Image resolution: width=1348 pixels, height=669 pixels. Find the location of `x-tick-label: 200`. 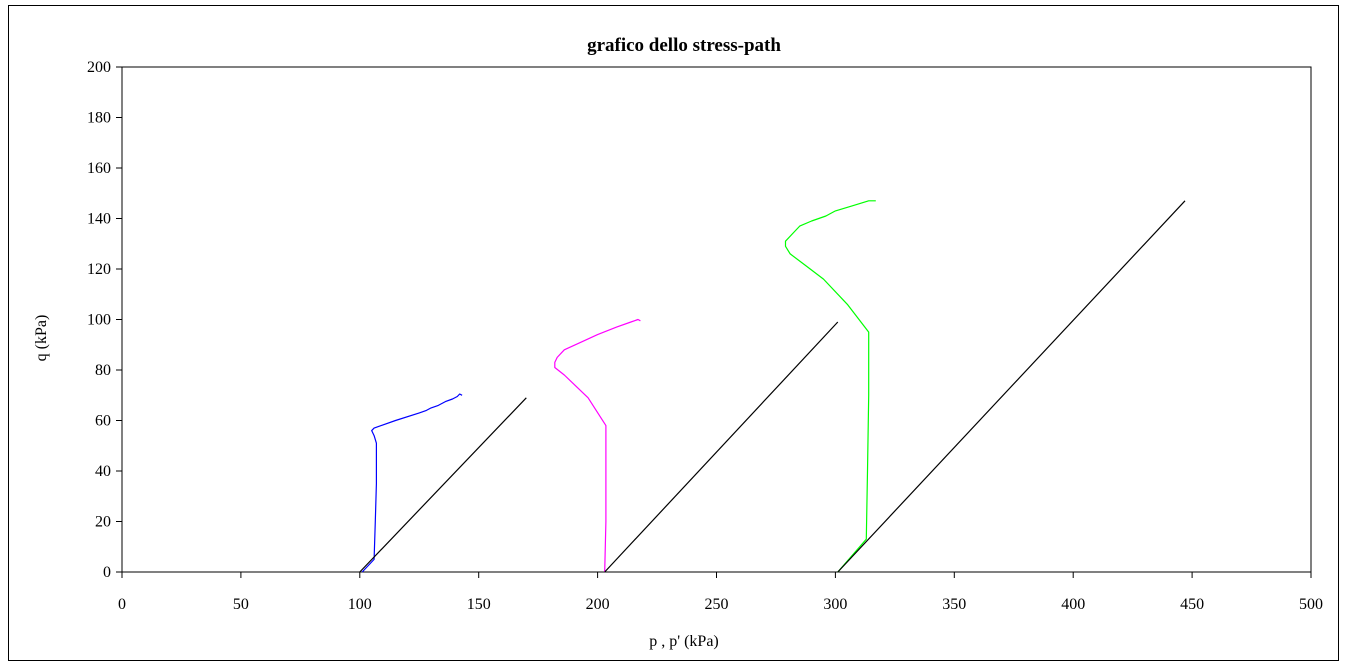

x-tick-label: 200 is located at coordinates (598, 604).